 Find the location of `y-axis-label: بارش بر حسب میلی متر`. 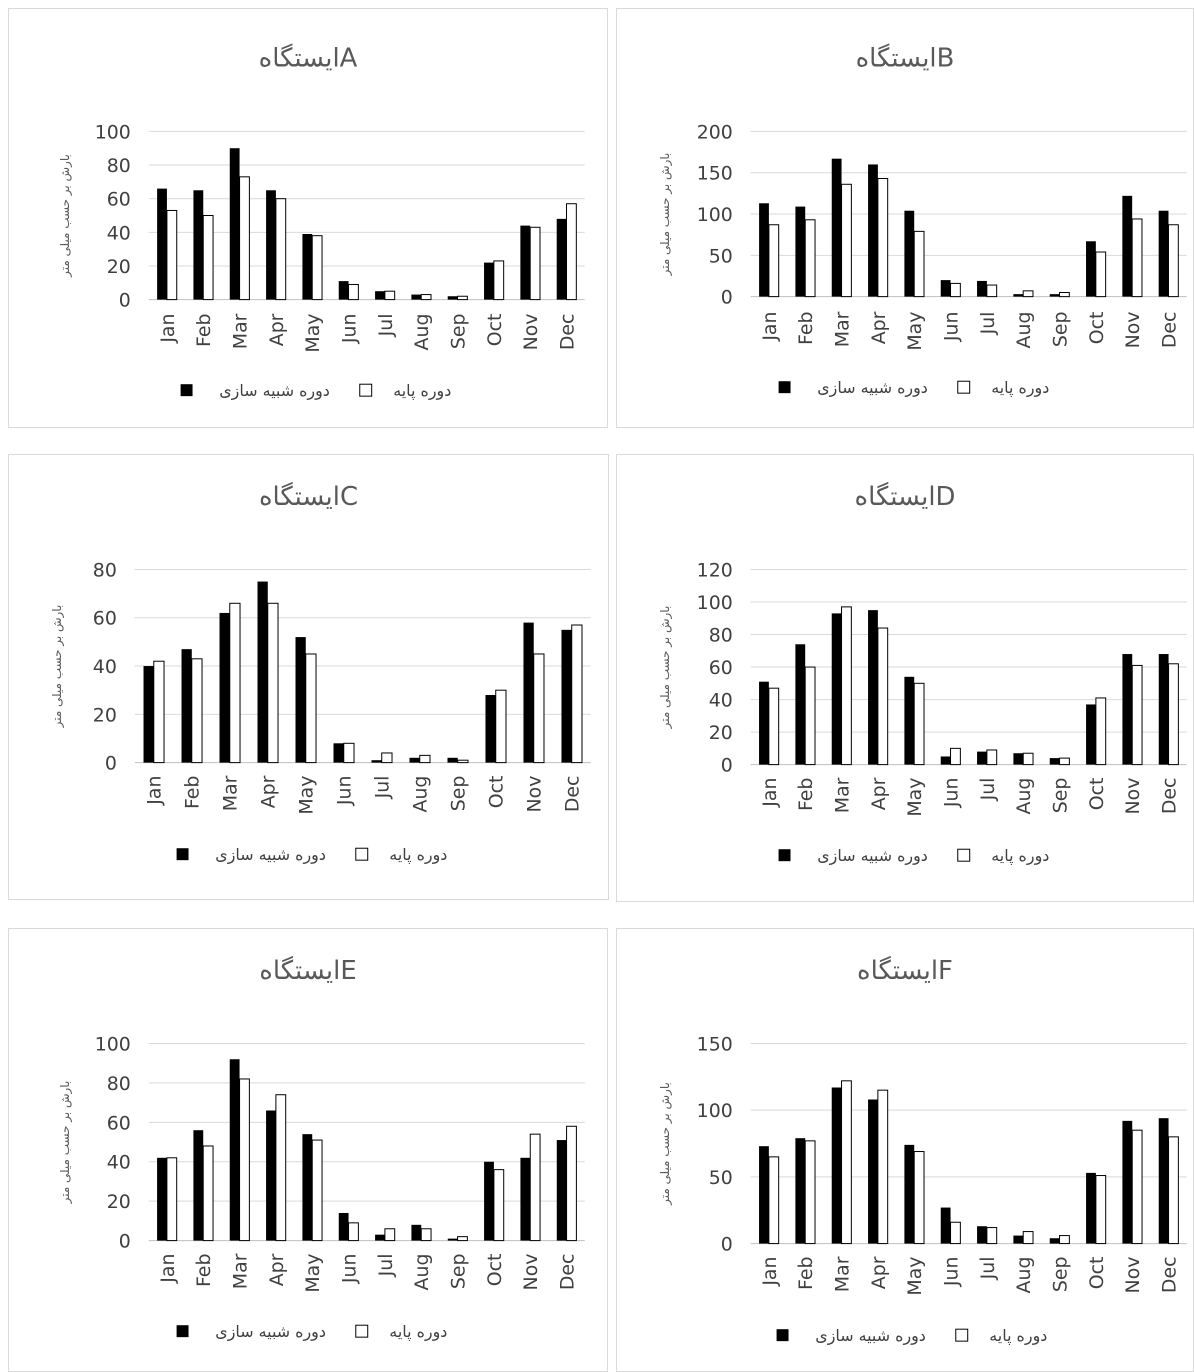

y-axis-label: بارش بر حسب میلی متر is located at coordinates (665, 215).